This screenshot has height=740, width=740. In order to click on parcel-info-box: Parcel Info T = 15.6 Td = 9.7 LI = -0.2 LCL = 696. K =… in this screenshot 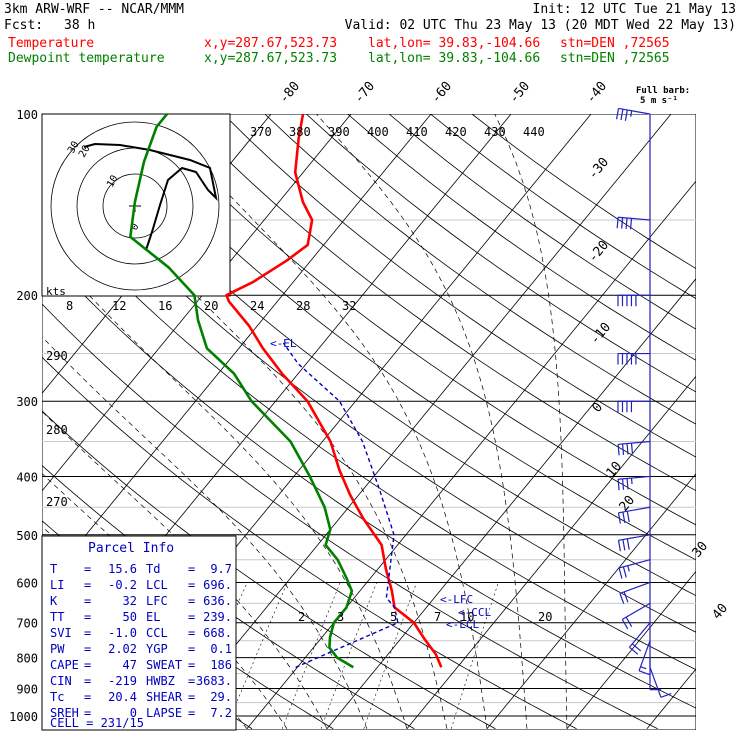, I will do `click(139, 633)`.